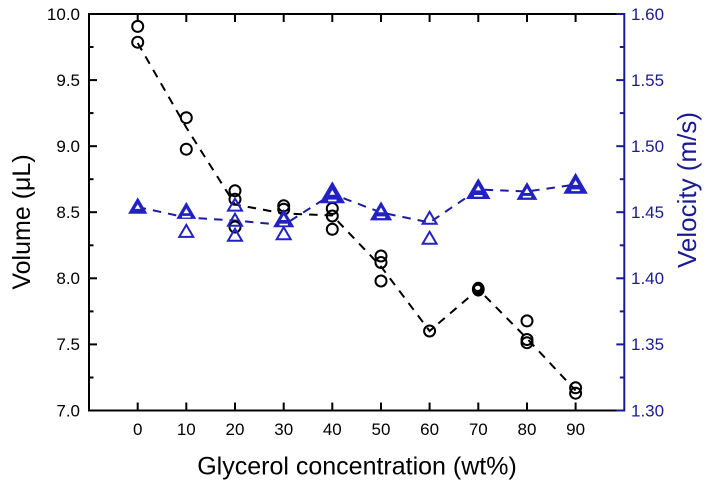 This screenshot has width=709, height=485. Describe the element at coordinates (68, 80) in the screenshot. I see `svg-text: 9.5` at that location.